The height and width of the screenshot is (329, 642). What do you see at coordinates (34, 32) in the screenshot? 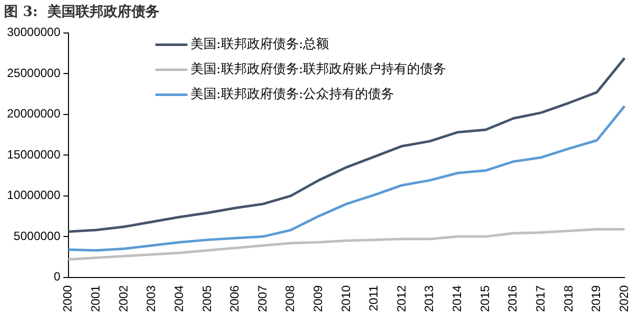
I see `y-tick-label: 30000000` at bounding box center [34, 32].